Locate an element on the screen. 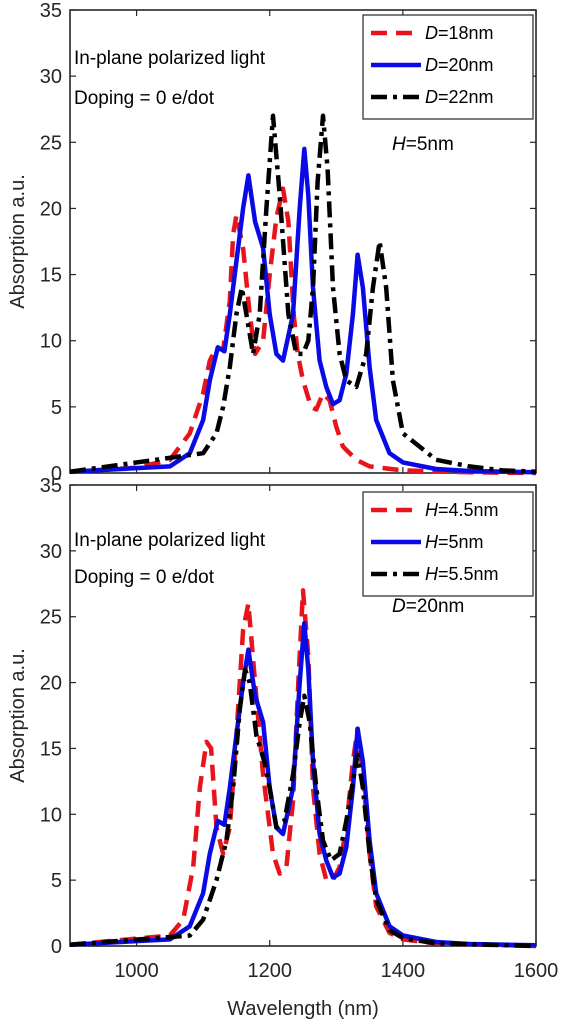 The width and height of the screenshot is (566, 1024). x-tick-label: 1200 is located at coordinates (269, 971).